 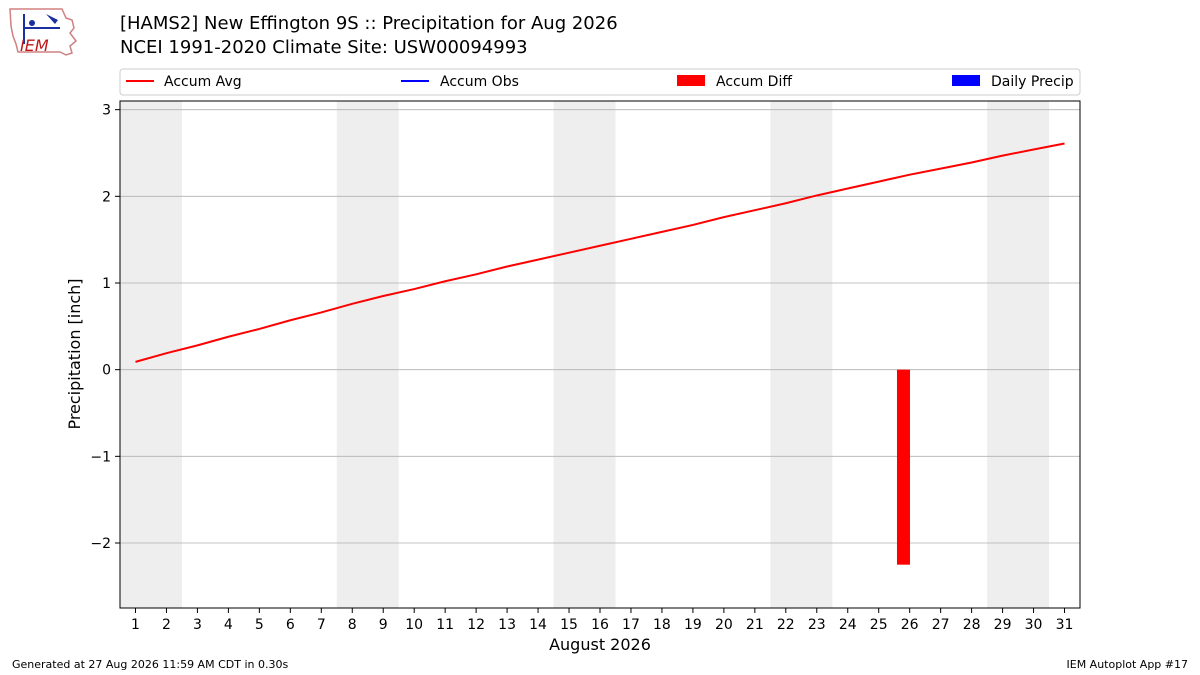 I want to click on legend-label-daily-precip: Daily Precip, so click(x=1032, y=82).